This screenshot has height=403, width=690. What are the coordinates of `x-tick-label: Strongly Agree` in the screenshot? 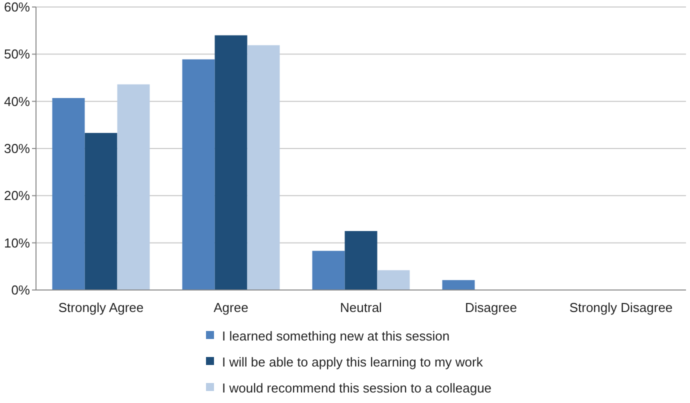 It's located at (101, 307).